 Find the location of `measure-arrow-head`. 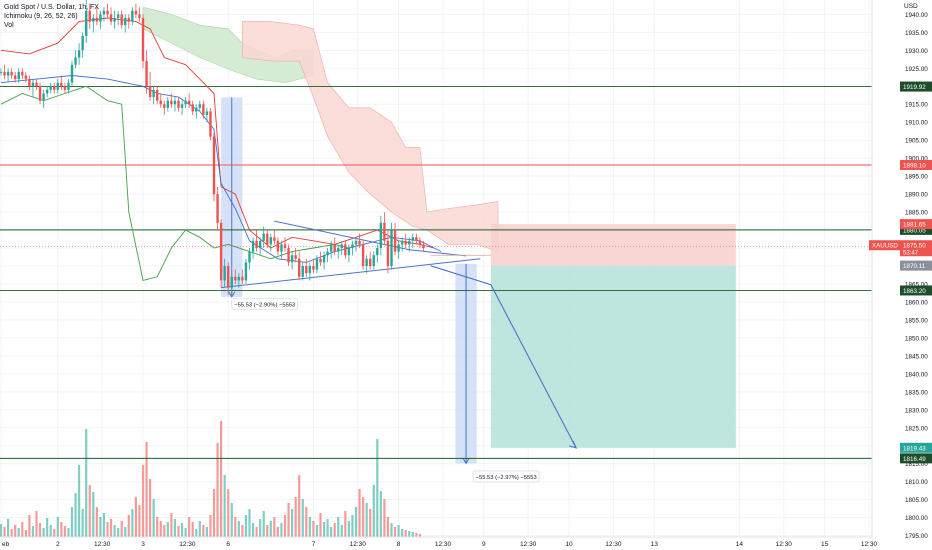

measure-arrow-head is located at coordinates (466, 461).